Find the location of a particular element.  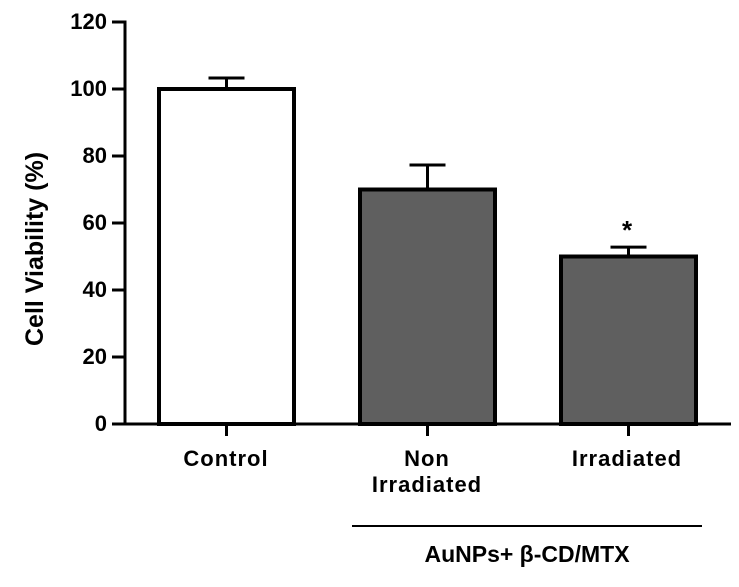

bar-non-irradiated is located at coordinates (427, 306).